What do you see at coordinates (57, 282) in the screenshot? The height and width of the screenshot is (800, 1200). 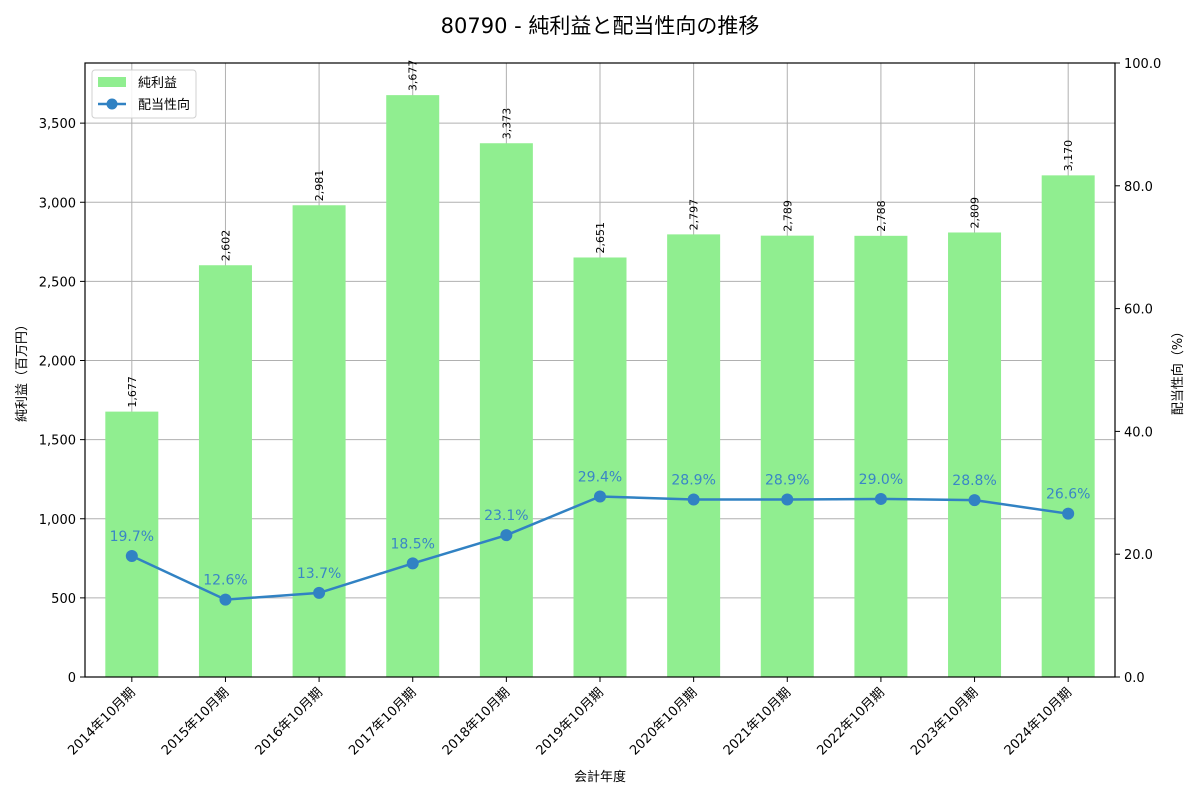 I see `y-left-tick-label: 2,500` at bounding box center [57, 282].